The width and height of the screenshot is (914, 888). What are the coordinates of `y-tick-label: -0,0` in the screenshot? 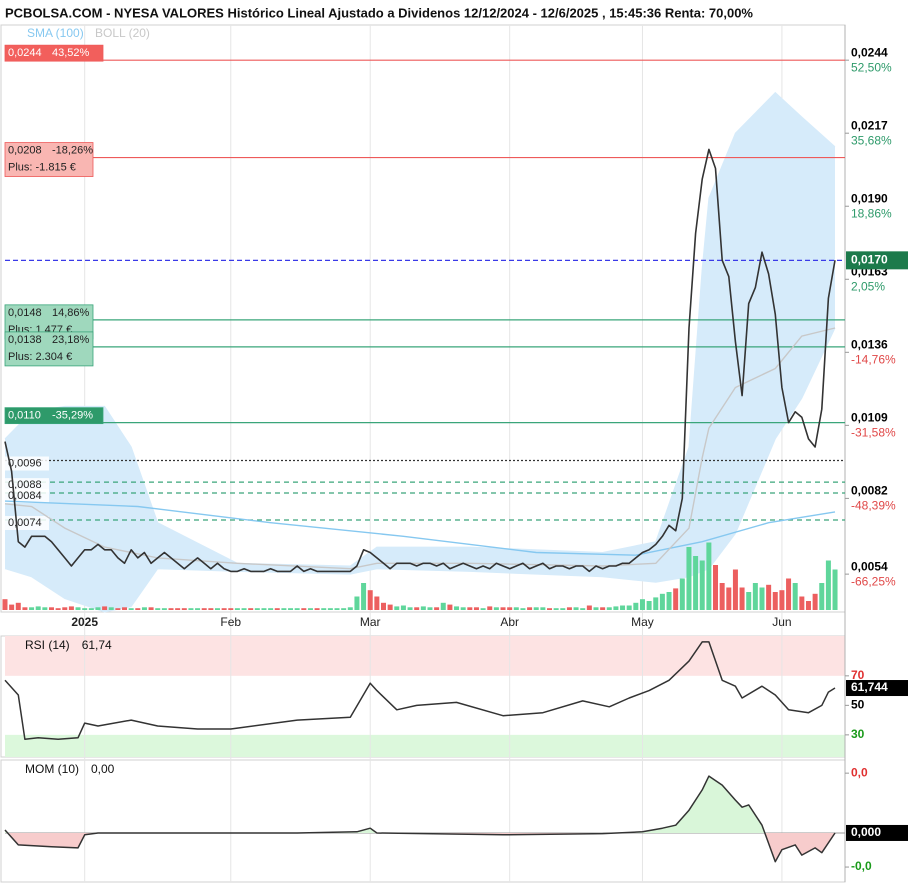 It's located at (861, 866).